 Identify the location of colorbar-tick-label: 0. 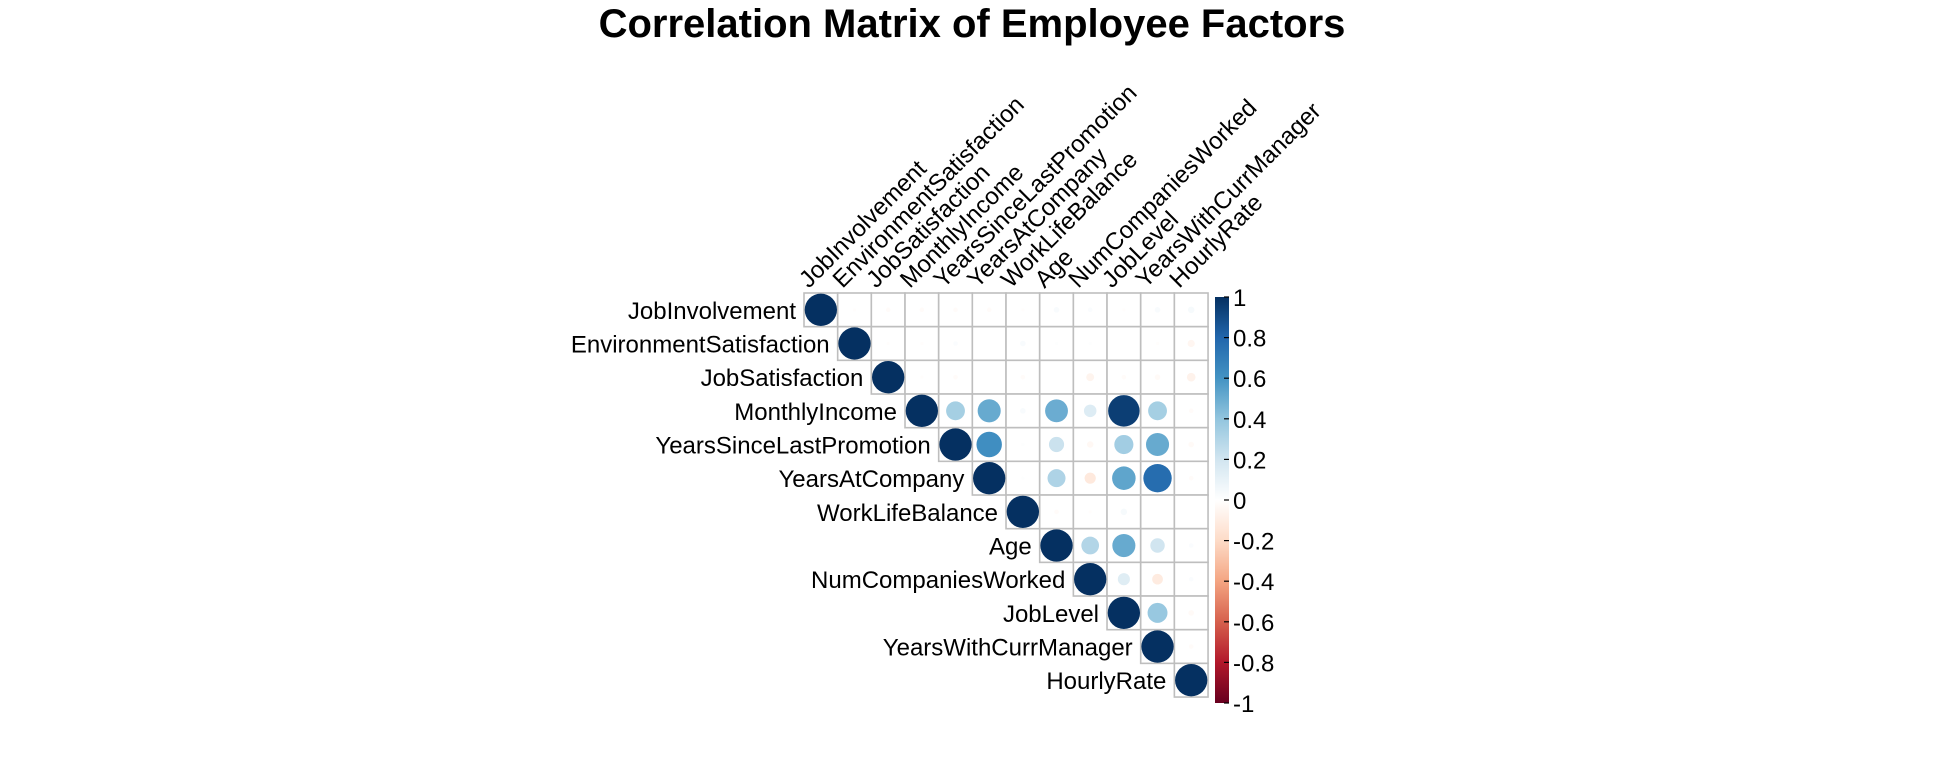
(1239, 501).